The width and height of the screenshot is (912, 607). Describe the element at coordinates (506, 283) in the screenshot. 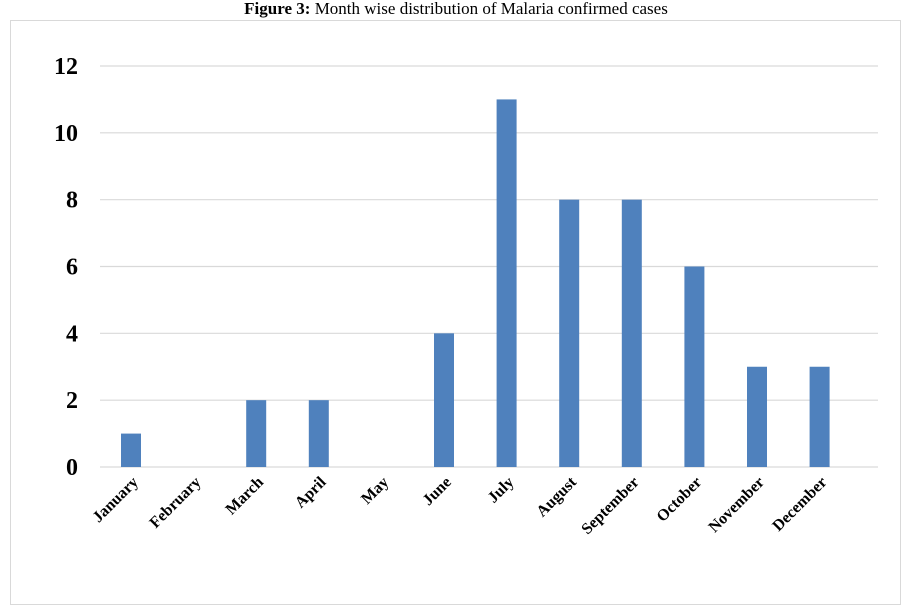

I see `bar-july` at that location.